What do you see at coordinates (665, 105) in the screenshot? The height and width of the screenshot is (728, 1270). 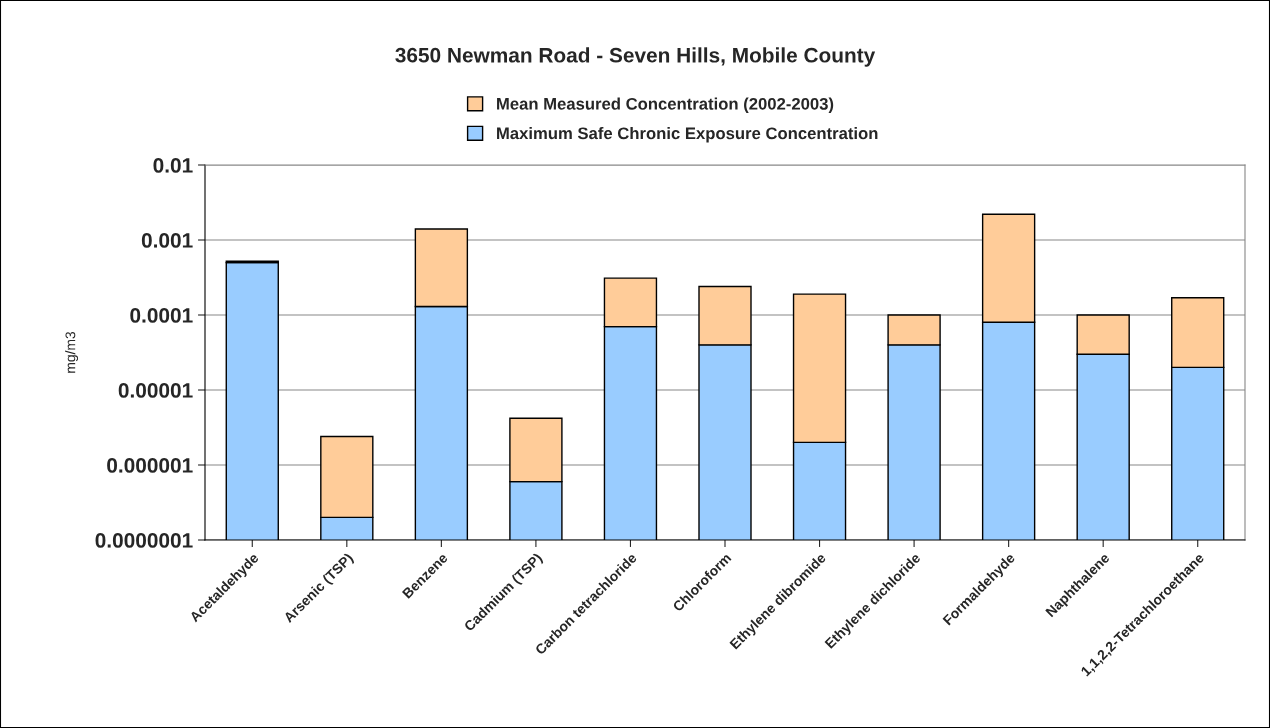 I see `legend-label: Mean Measured Concentration (2002-2003)` at bounding box center [665, 105].